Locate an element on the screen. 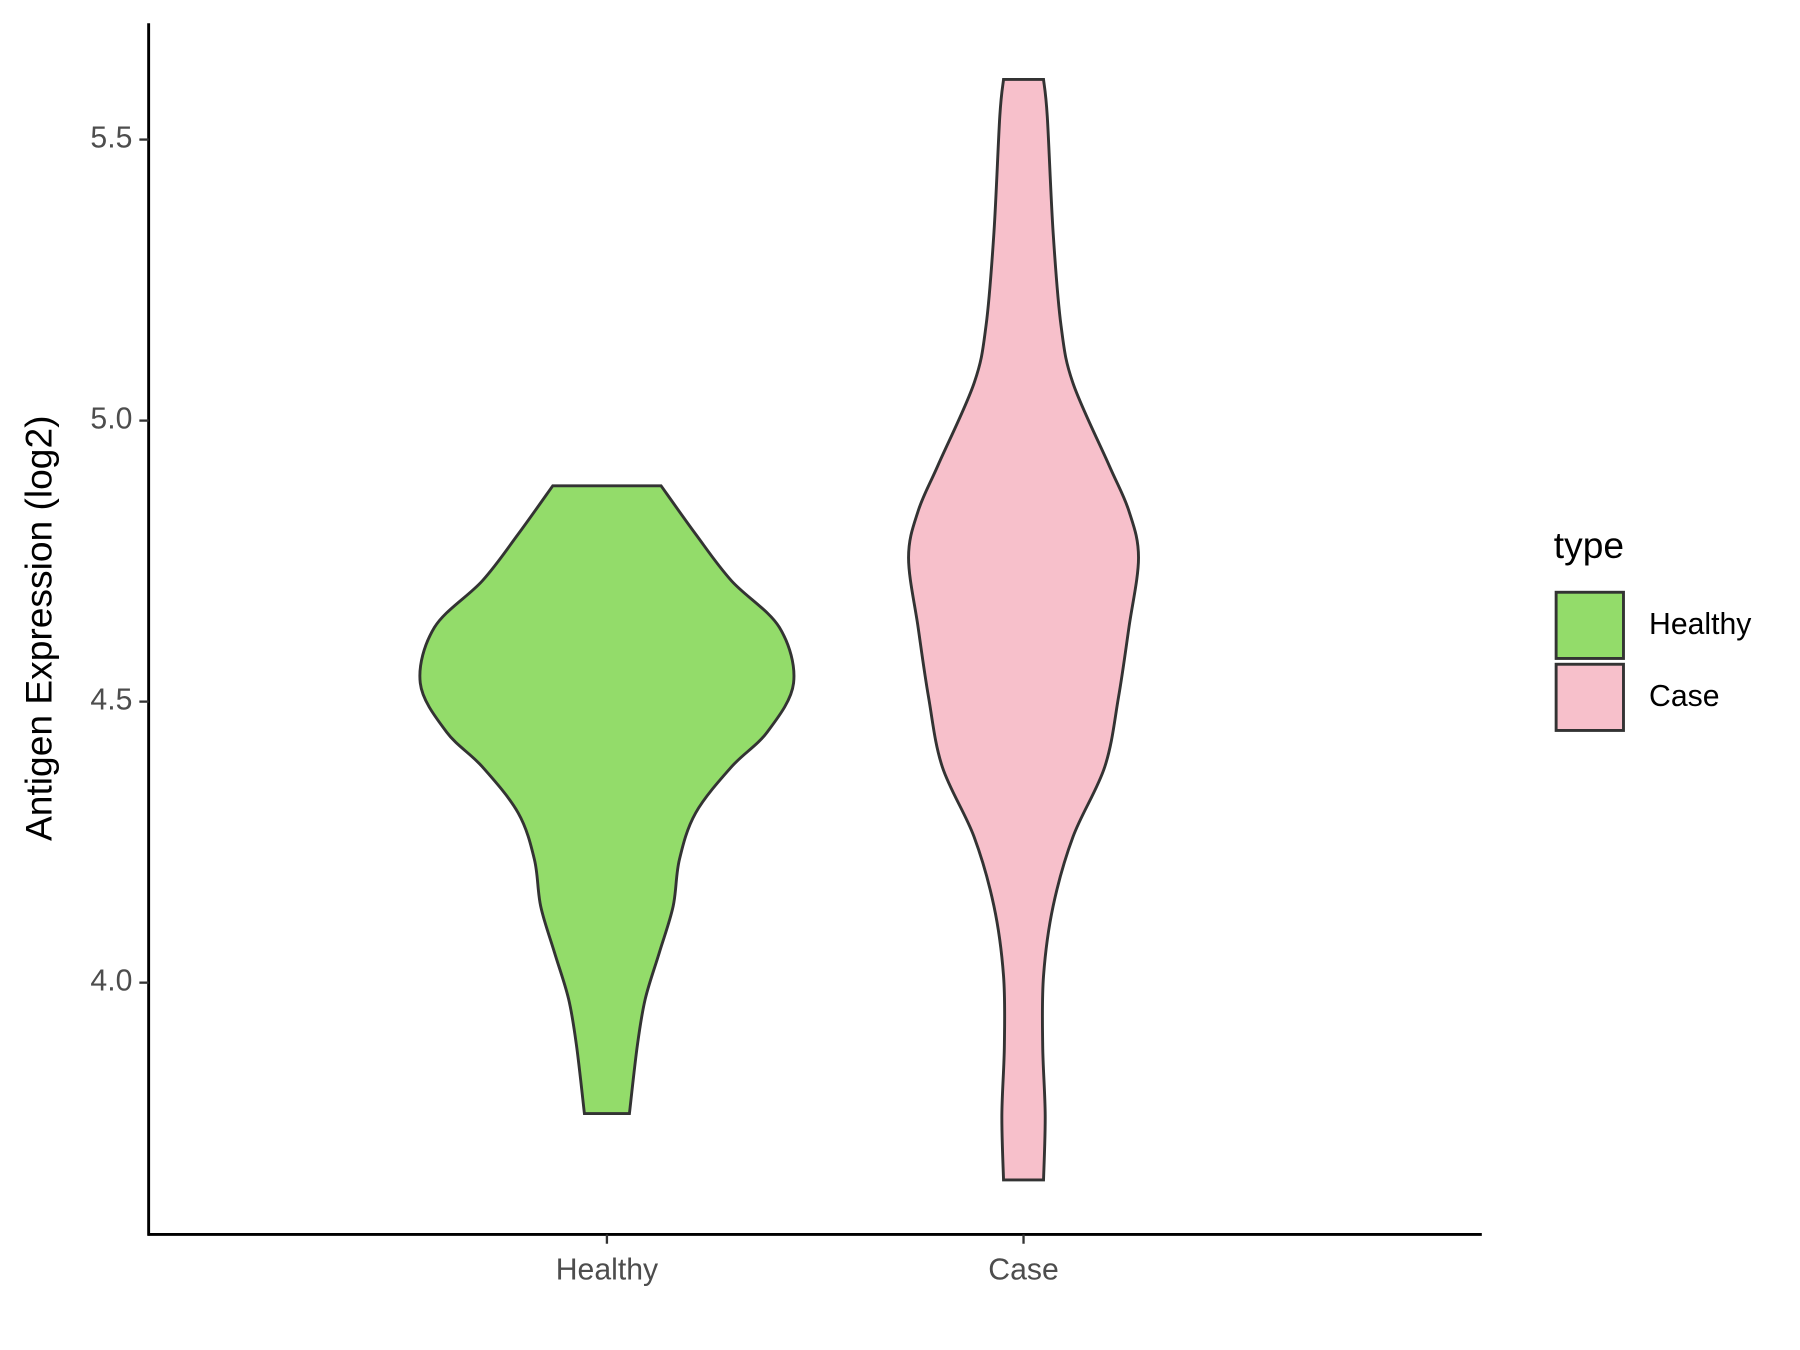 This screenshot has height=1350, width=1800. y-tick-label: 4.0 is located at coordinates (111, 981).